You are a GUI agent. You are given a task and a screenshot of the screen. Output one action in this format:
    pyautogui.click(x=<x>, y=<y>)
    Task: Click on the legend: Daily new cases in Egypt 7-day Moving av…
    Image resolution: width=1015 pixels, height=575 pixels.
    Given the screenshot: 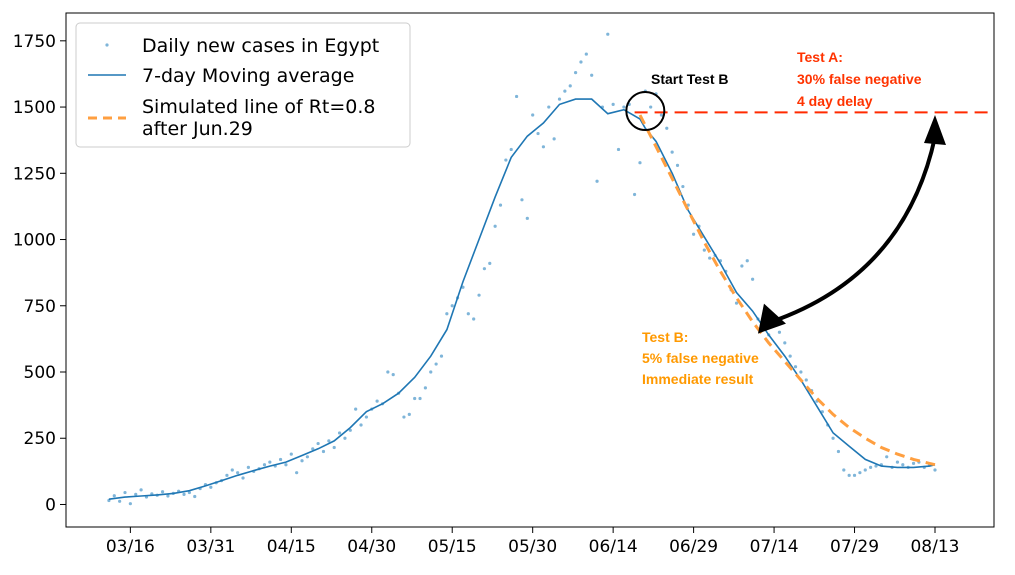 What is the action you would take?
    pyautogui.click(x=243, y=85)
    